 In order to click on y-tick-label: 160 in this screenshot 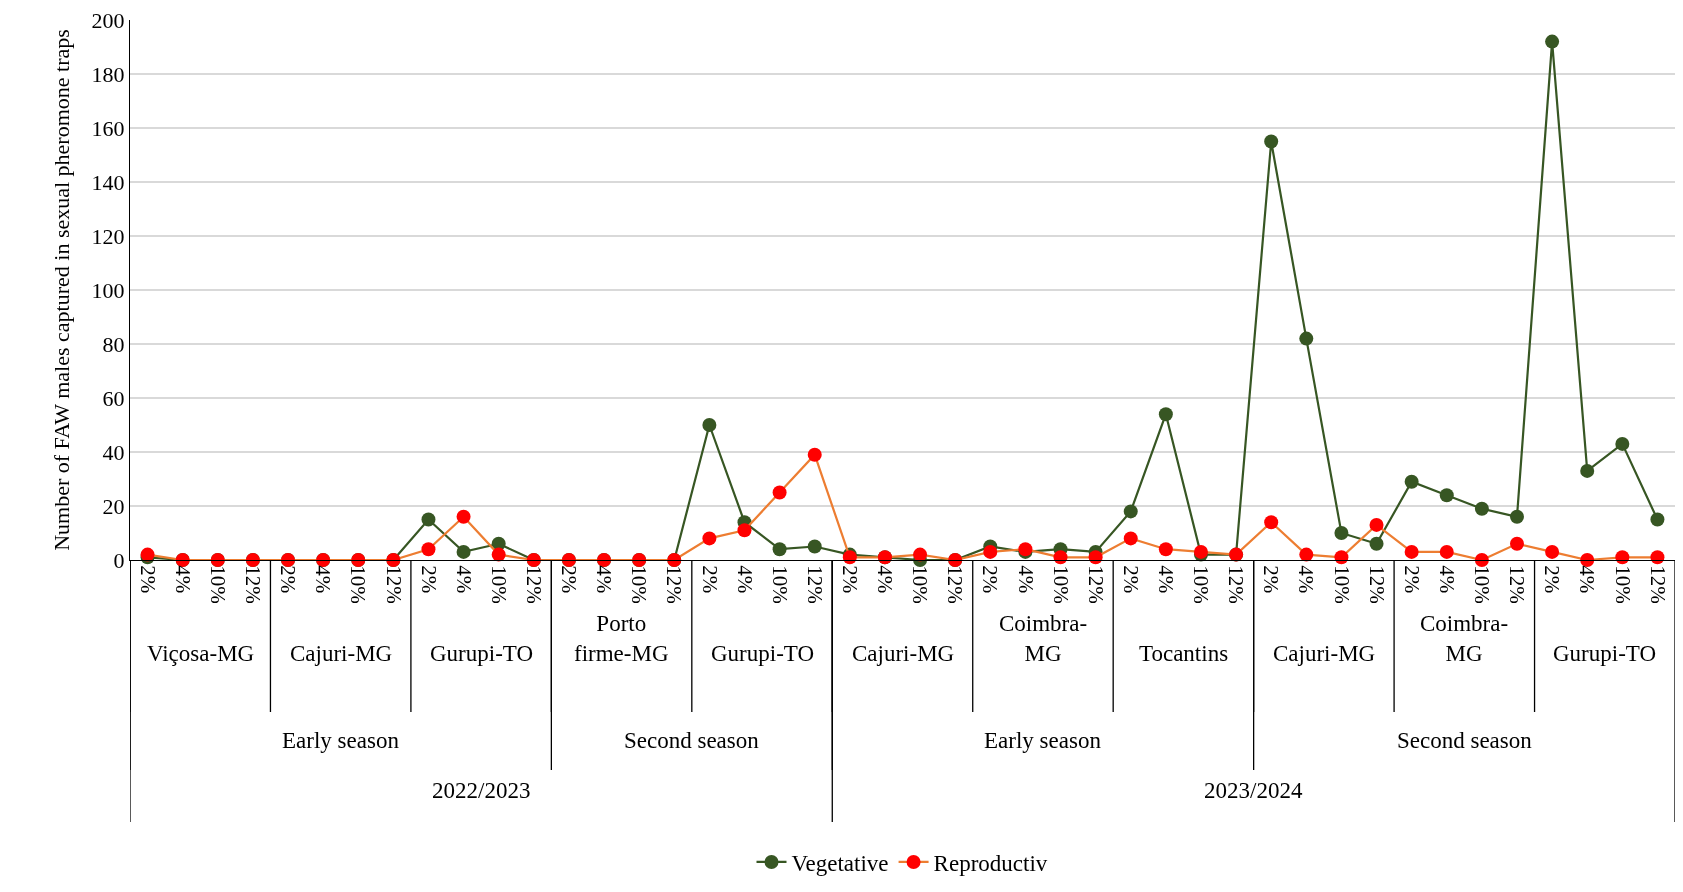, I will do `click(108, 128)`.